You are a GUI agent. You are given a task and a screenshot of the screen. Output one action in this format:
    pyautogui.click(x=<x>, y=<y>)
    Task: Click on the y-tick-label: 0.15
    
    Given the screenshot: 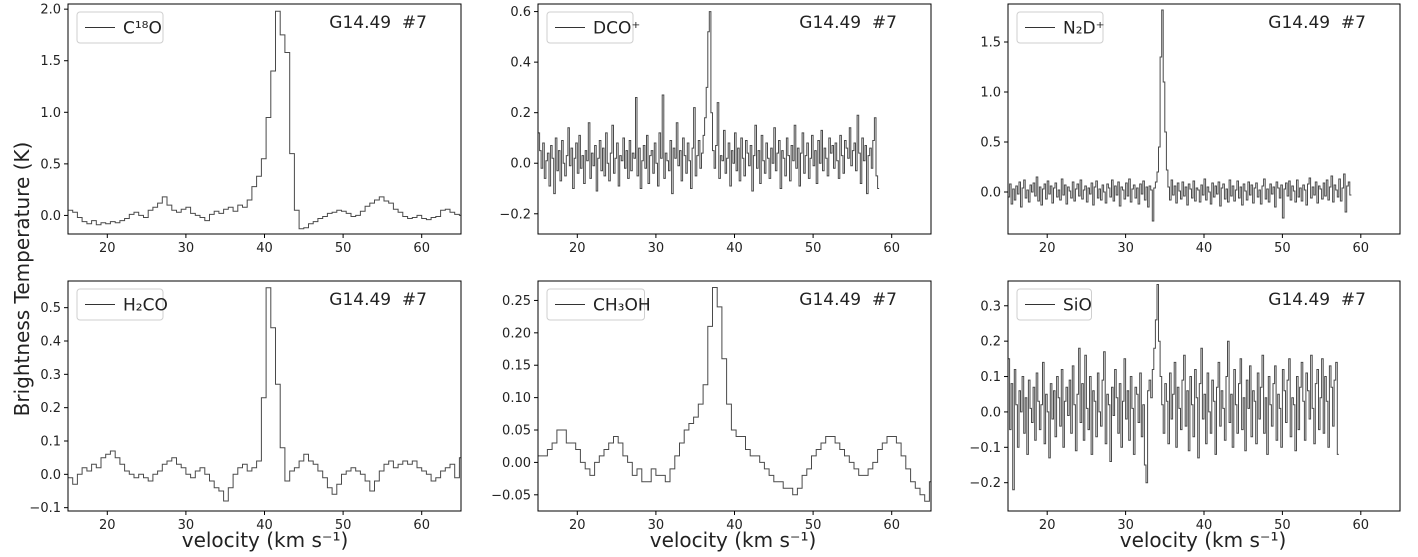 What is the action you would take?
    pyautogui.click(x=516, y=366)
    